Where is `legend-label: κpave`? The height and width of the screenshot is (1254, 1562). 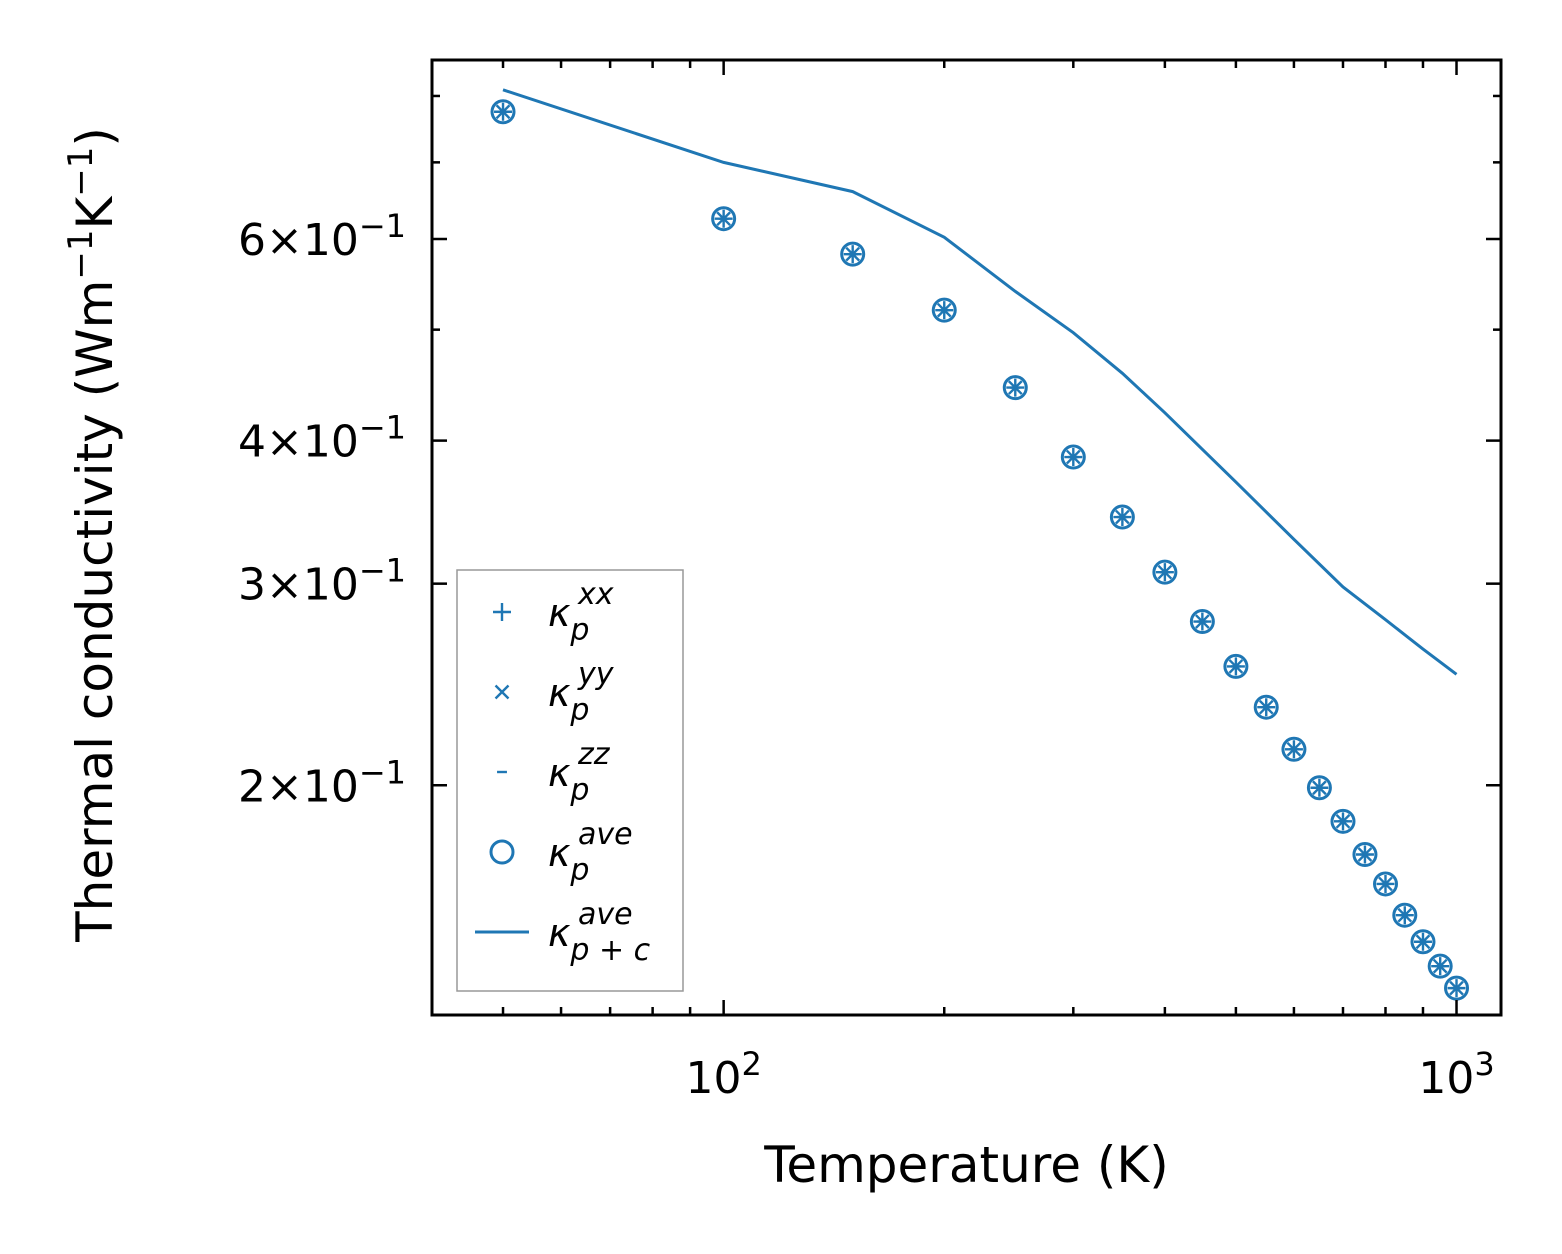 legend-label: κpave is located at coordinates (590, 852).